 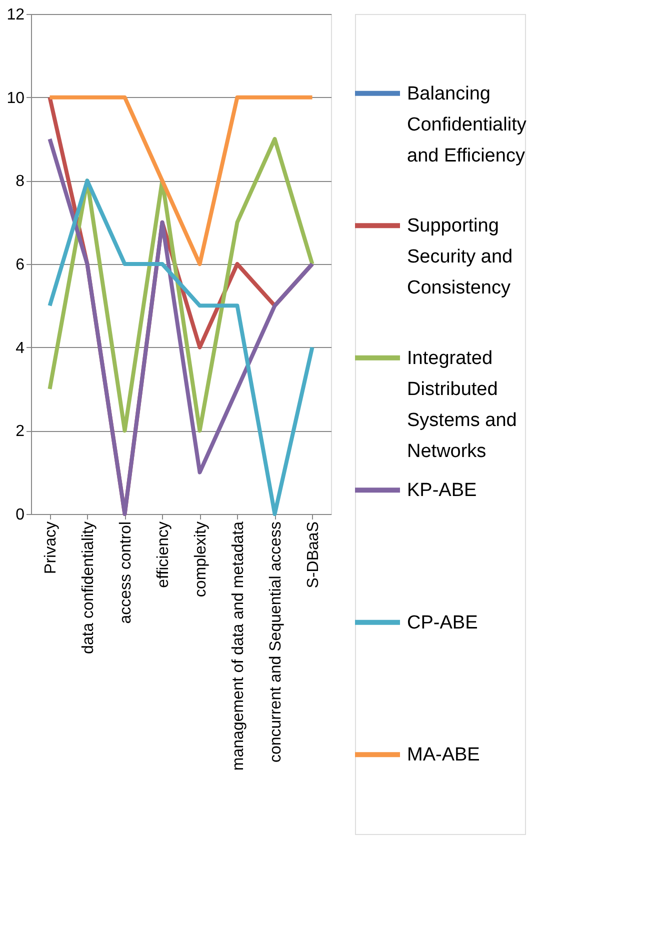 What do you see at coordinates (88, 588) in the screenshot?
I see `x-tick-label: data confidentiality` at bounding box center [88, 588].